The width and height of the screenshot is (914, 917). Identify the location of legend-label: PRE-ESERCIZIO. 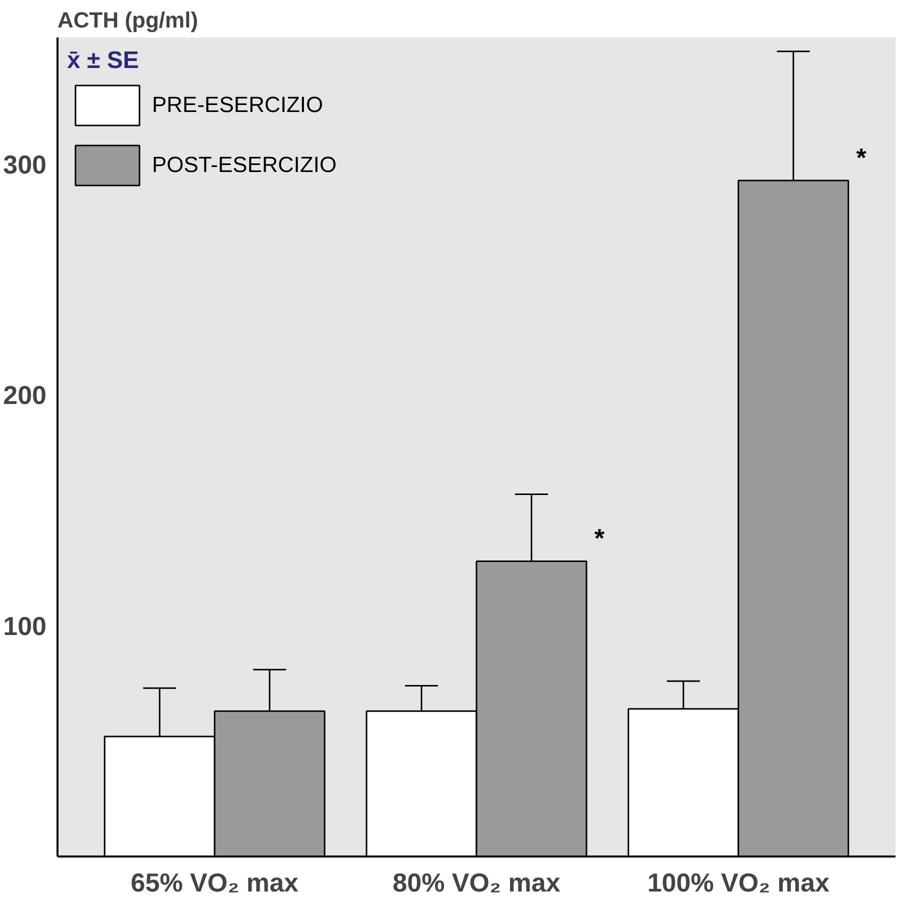
(238, 105).